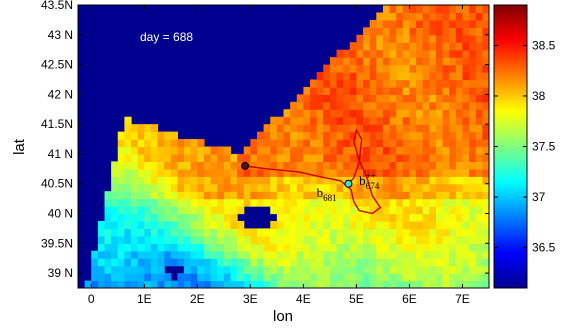 The height and width of the screenshot is (329, 574). I want to click on x-axis-label: lon, so click(283, 316).